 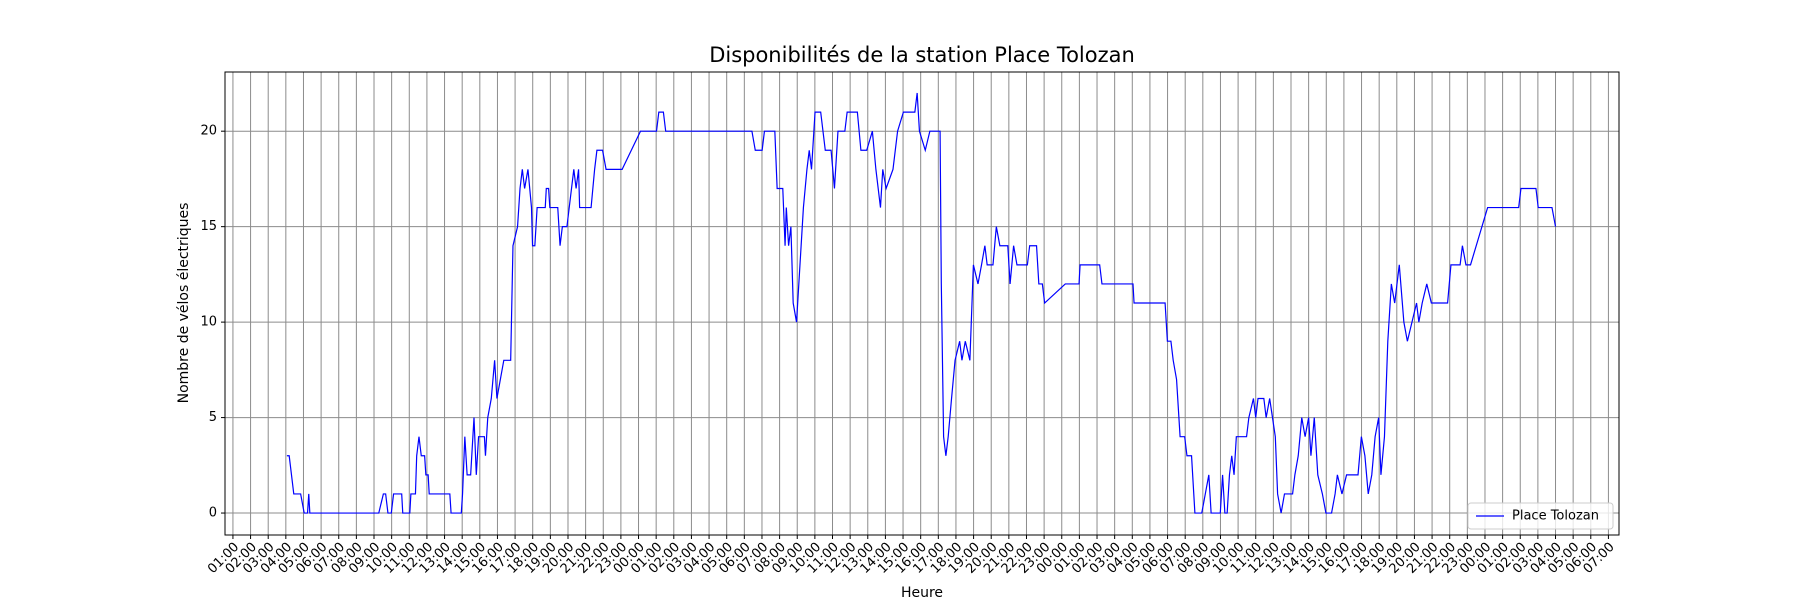 I want to click on y-tick-label: 5, so click(x=213, y=417).